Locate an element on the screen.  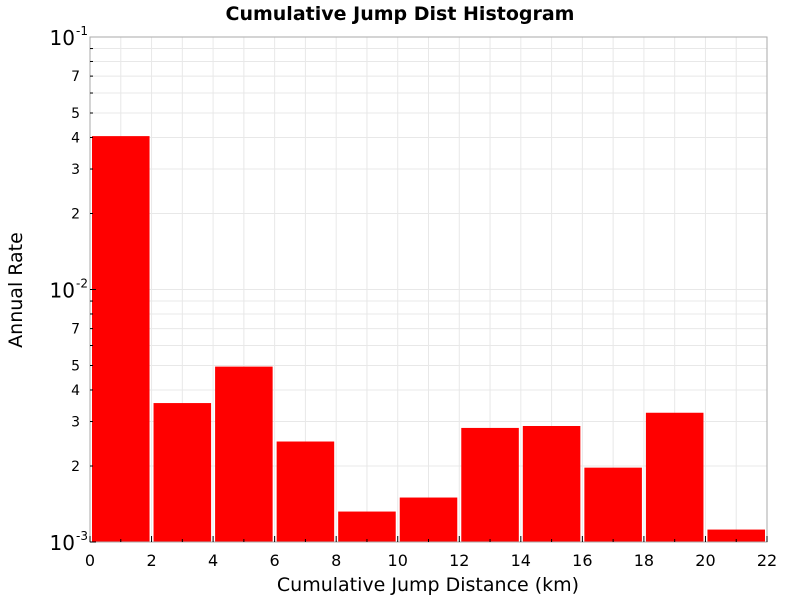
y-tick-label-7: 4 is located at coordinates (75, 391).